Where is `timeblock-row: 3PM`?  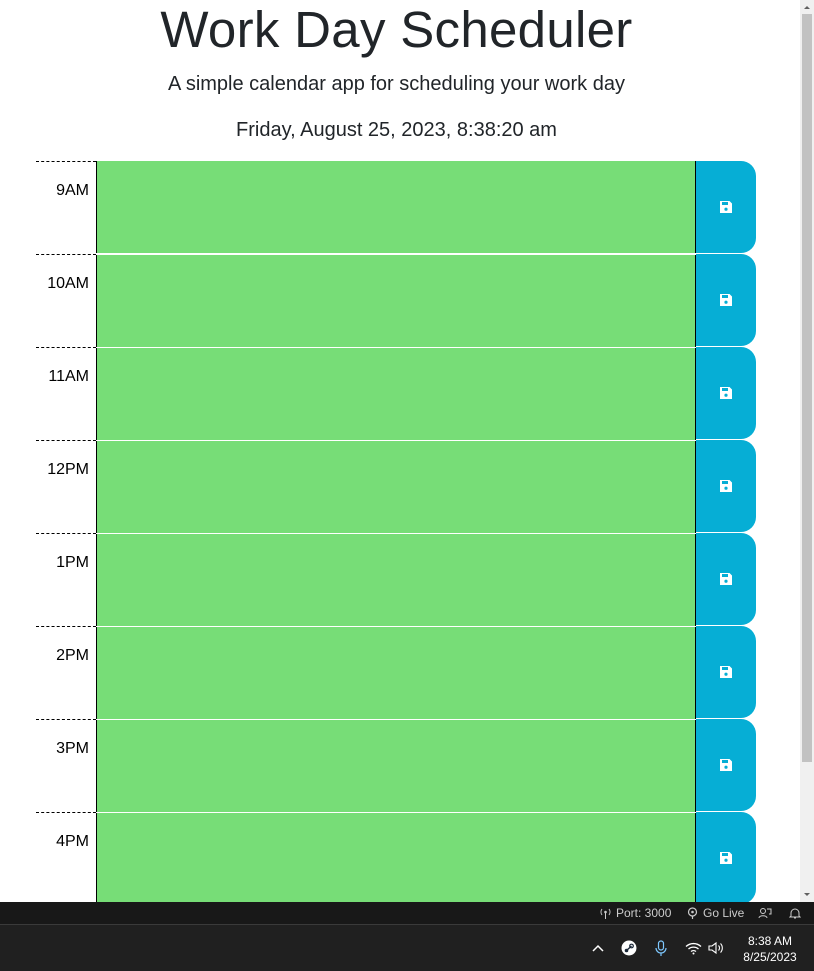
timeblock-row: 3PM is located at coordinates (396, 765).